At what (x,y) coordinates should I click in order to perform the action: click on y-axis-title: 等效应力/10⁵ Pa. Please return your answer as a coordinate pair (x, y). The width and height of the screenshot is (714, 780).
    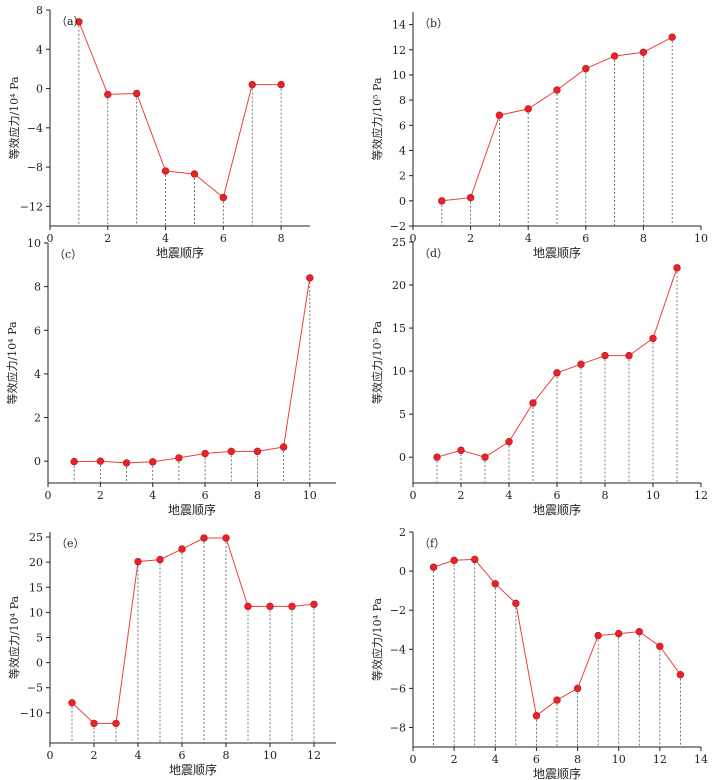
    Looking at the image, I should click on (377, 119).